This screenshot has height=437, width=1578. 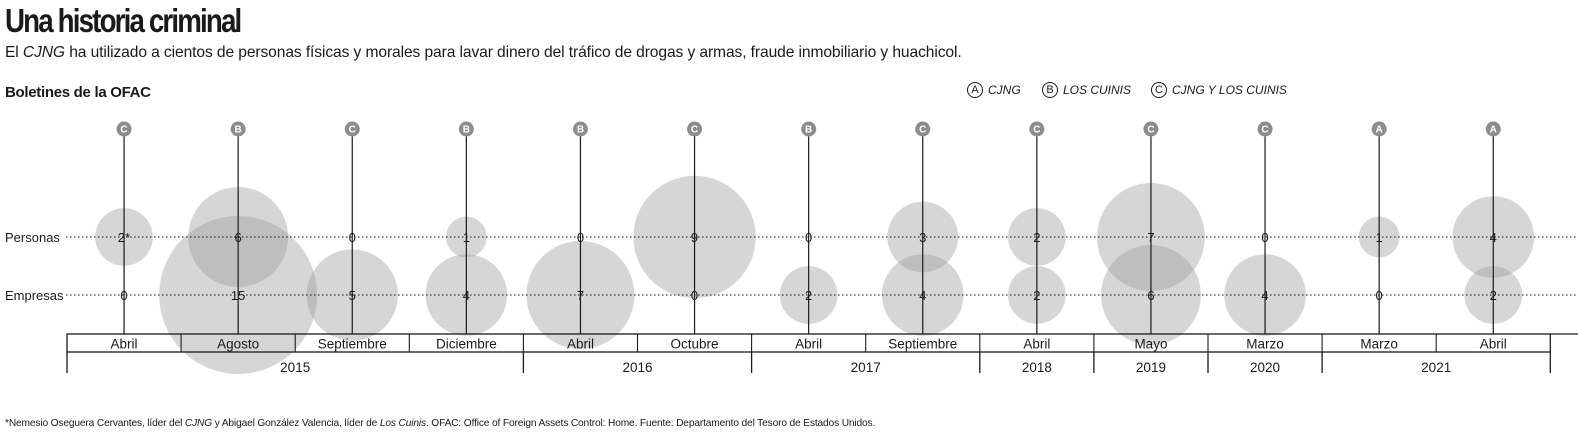 I want to click on legend-label-c: CJNG Y LOS CUINIS, so click(x=1229, y=90).